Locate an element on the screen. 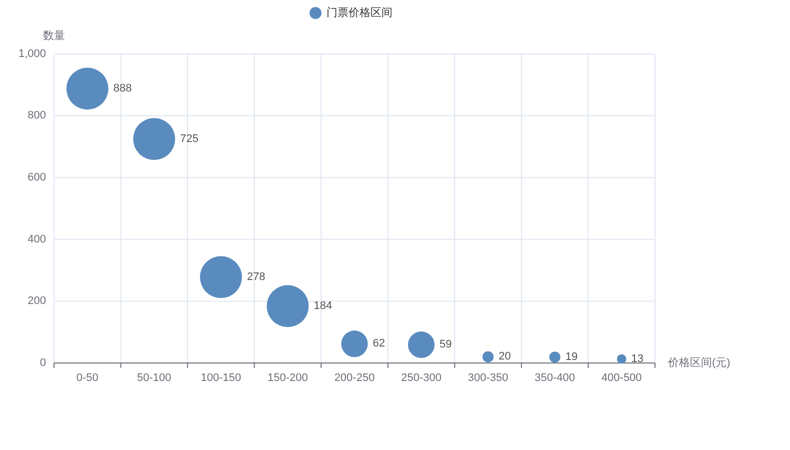  y-tick-label: 1,000 is located at coordinates (32, 54).